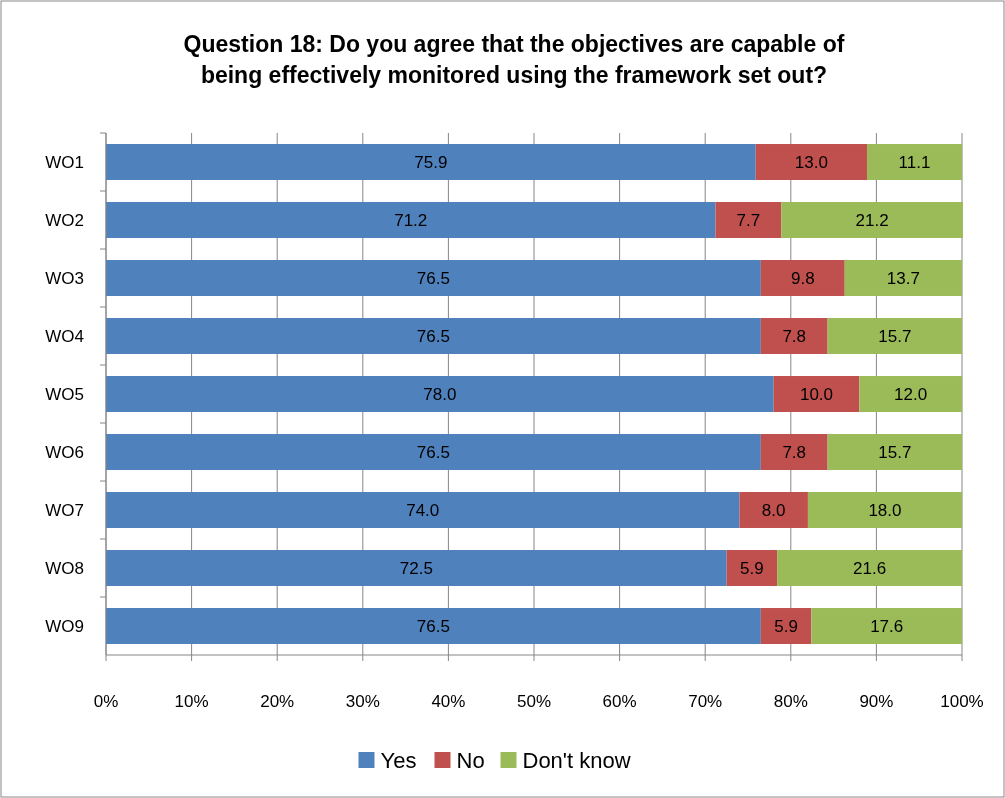  I want to click on y-tick-label: WO6, so click(64, 452).